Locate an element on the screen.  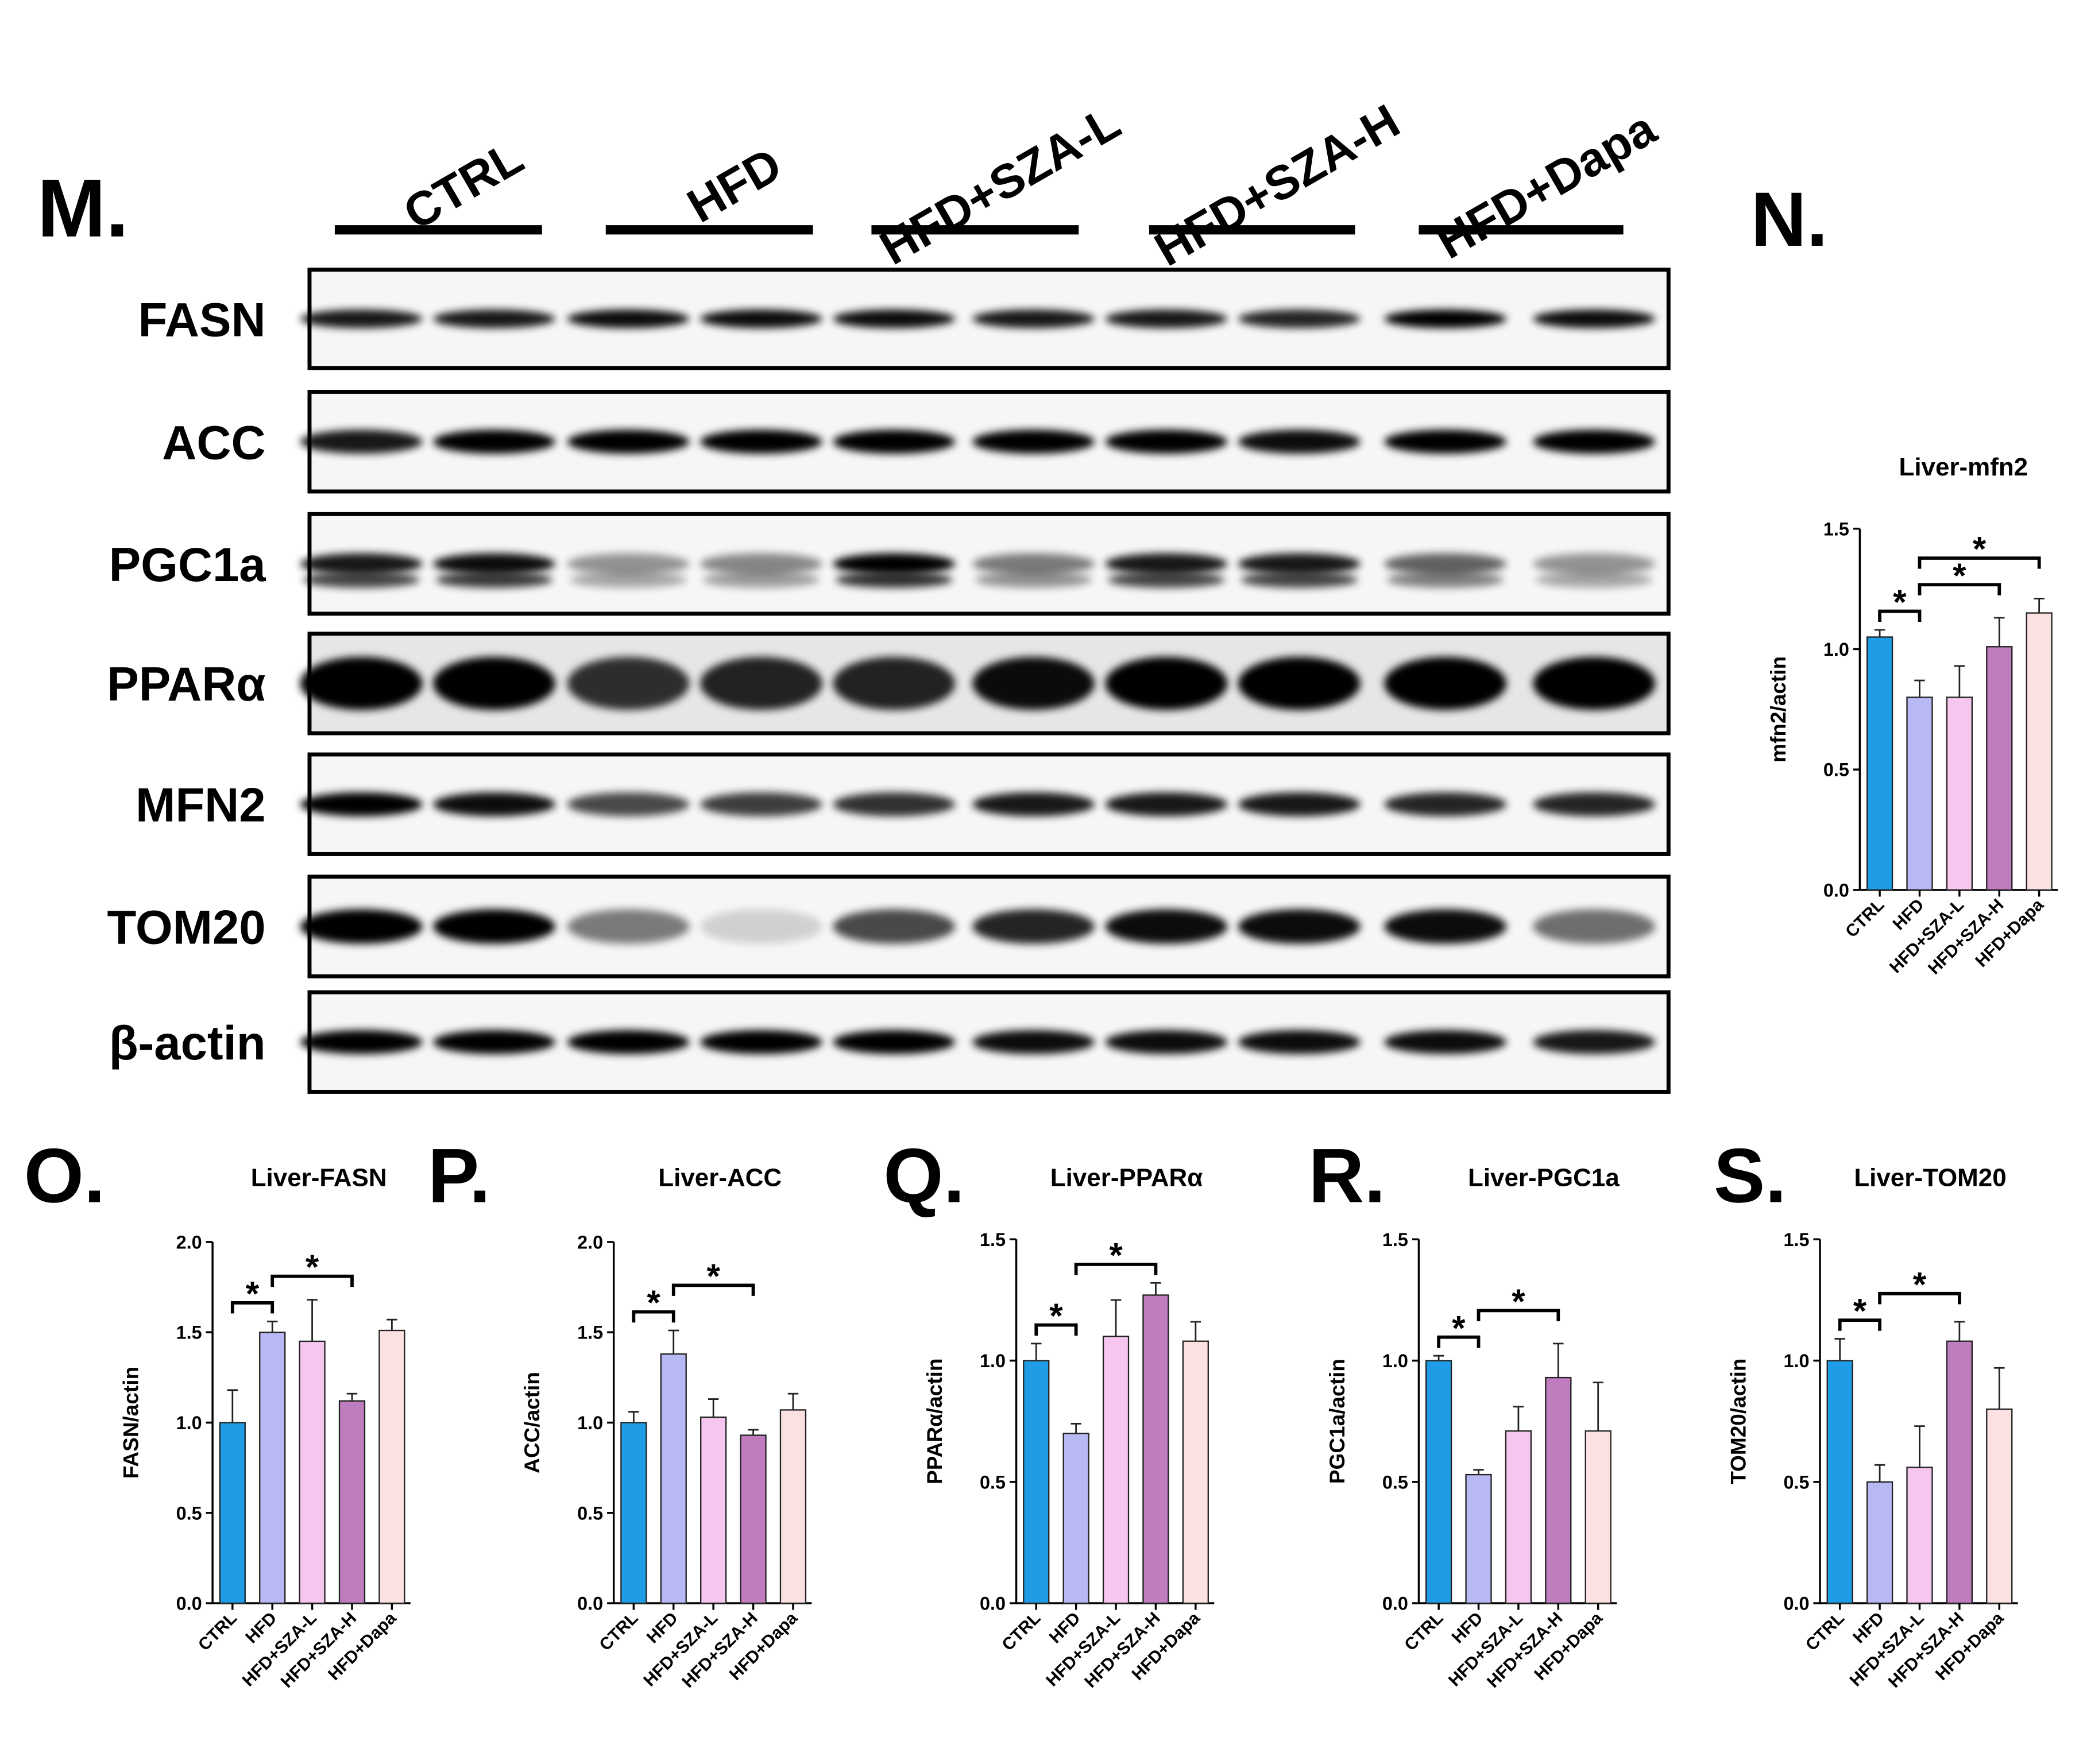
y-tick-label: 1.0 is located at coordinates (1836, 649).